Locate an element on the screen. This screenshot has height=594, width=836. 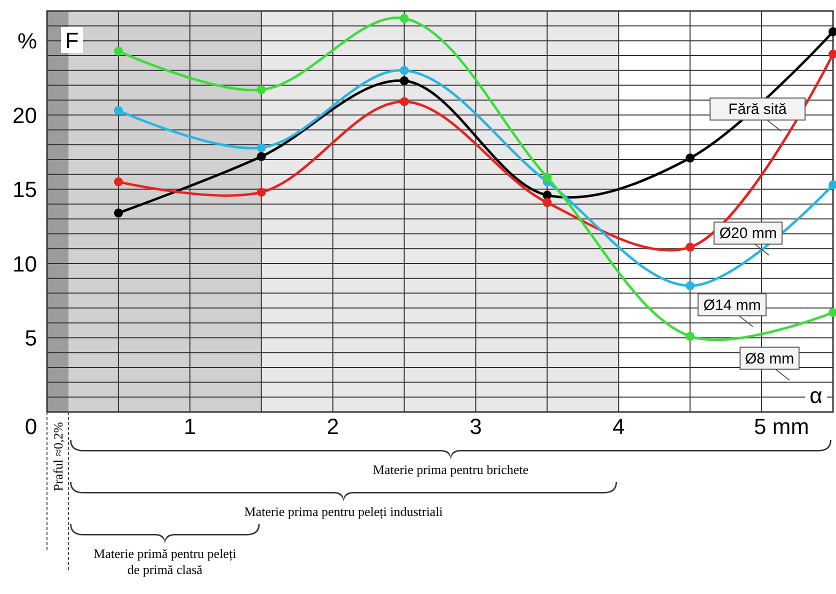
text: Materie prima pentru brichete is located at coordinates (450, 469).